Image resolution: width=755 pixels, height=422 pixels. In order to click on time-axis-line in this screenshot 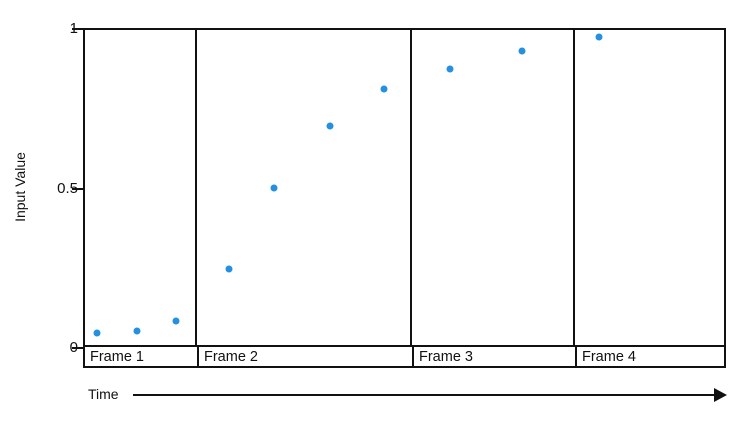, I will do `click(424, 395)`.